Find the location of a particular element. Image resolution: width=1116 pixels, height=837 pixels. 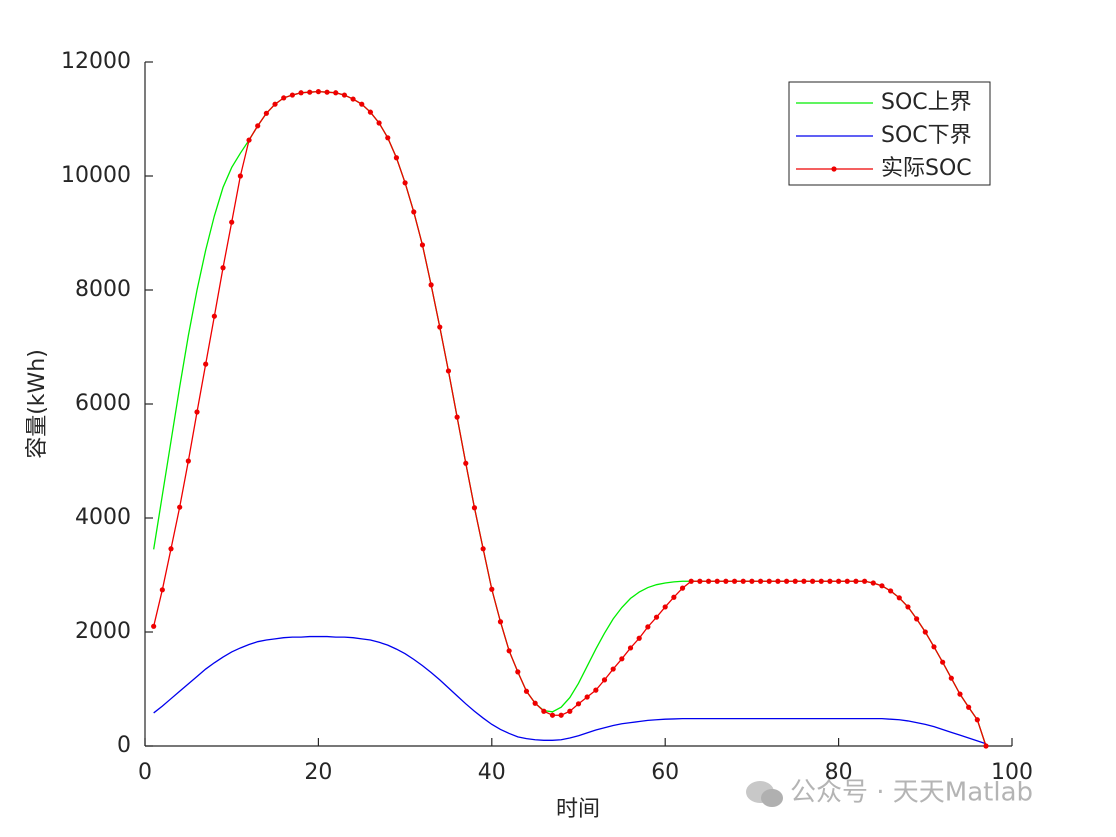

y-tick-label: 2000 is located at coordinates (103, 631).